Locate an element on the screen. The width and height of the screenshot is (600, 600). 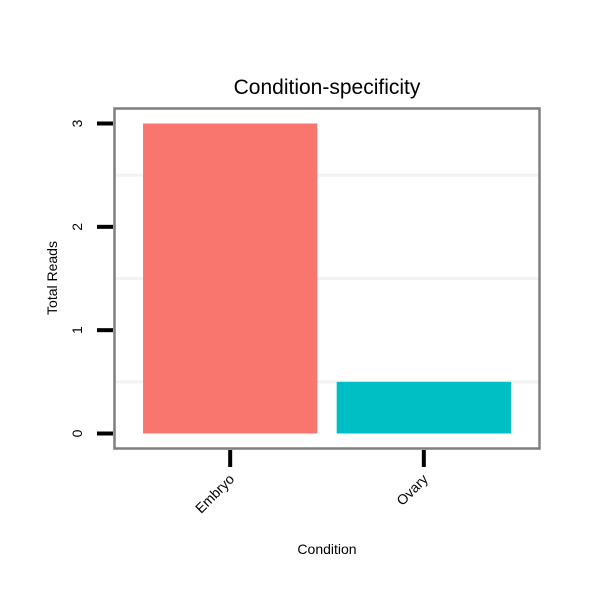
y-tick-label: 1 is located at coordinates (77, 330).